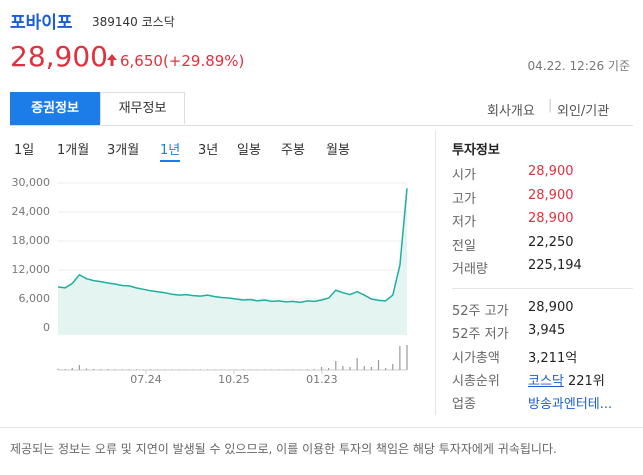 The height and width of the screenshot is (475, 643). Describe the element at coordinates (146, 379) in the screenshot. I see `x-tick-label: 07.24` at that location.